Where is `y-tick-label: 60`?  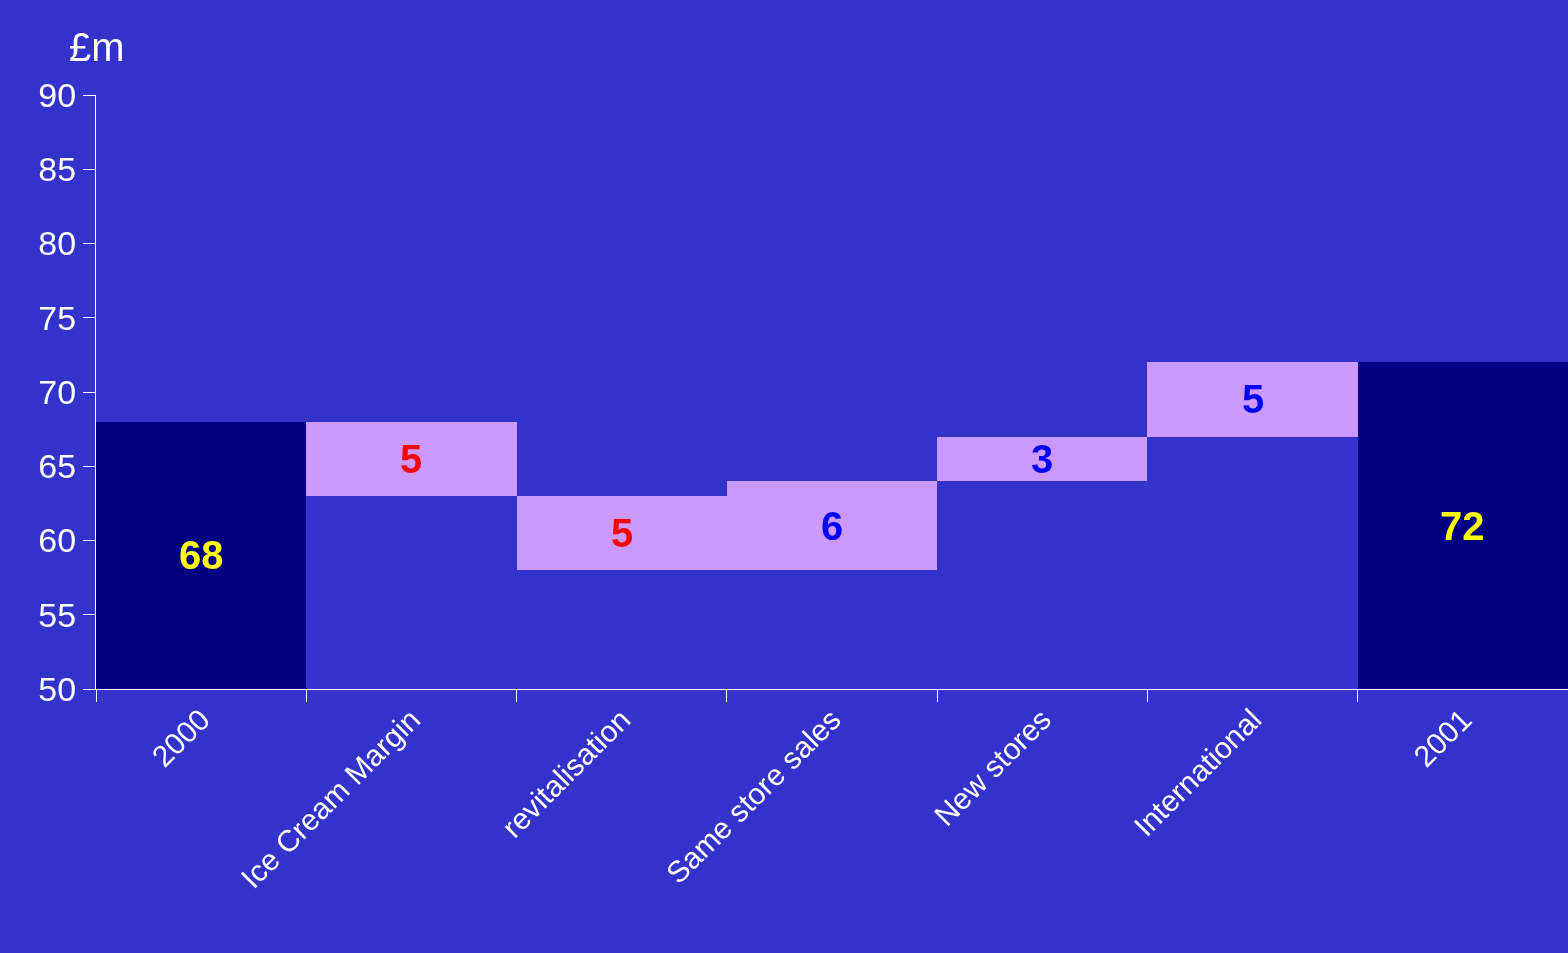
y-tick-label: 60 is located at coordinates (57, 540).